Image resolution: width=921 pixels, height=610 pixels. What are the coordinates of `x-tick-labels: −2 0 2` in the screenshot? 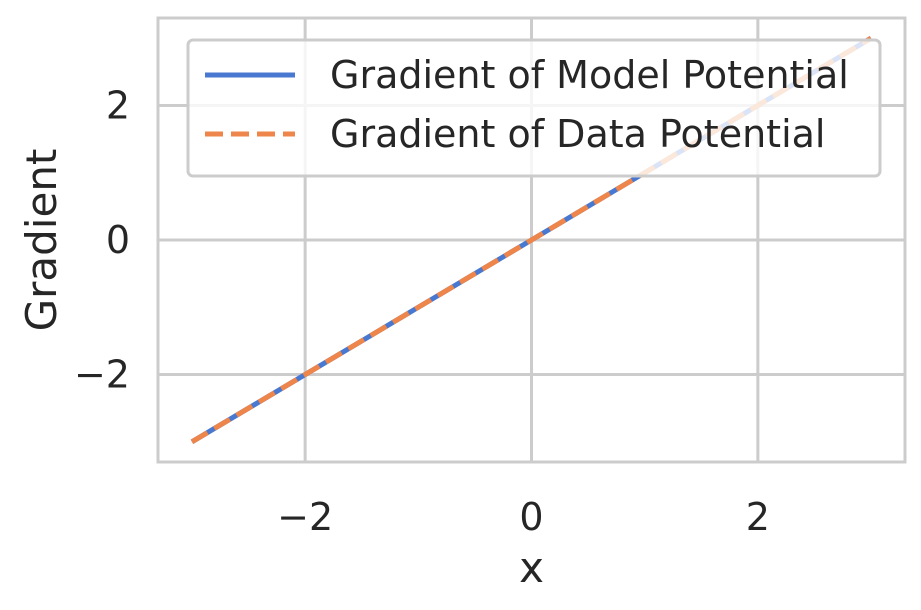 It's located at (523, 517).